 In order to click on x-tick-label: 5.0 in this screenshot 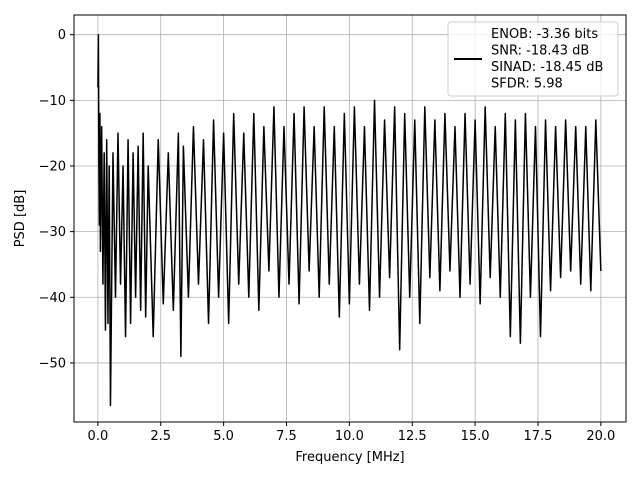, I will do `click(223, 436)`.